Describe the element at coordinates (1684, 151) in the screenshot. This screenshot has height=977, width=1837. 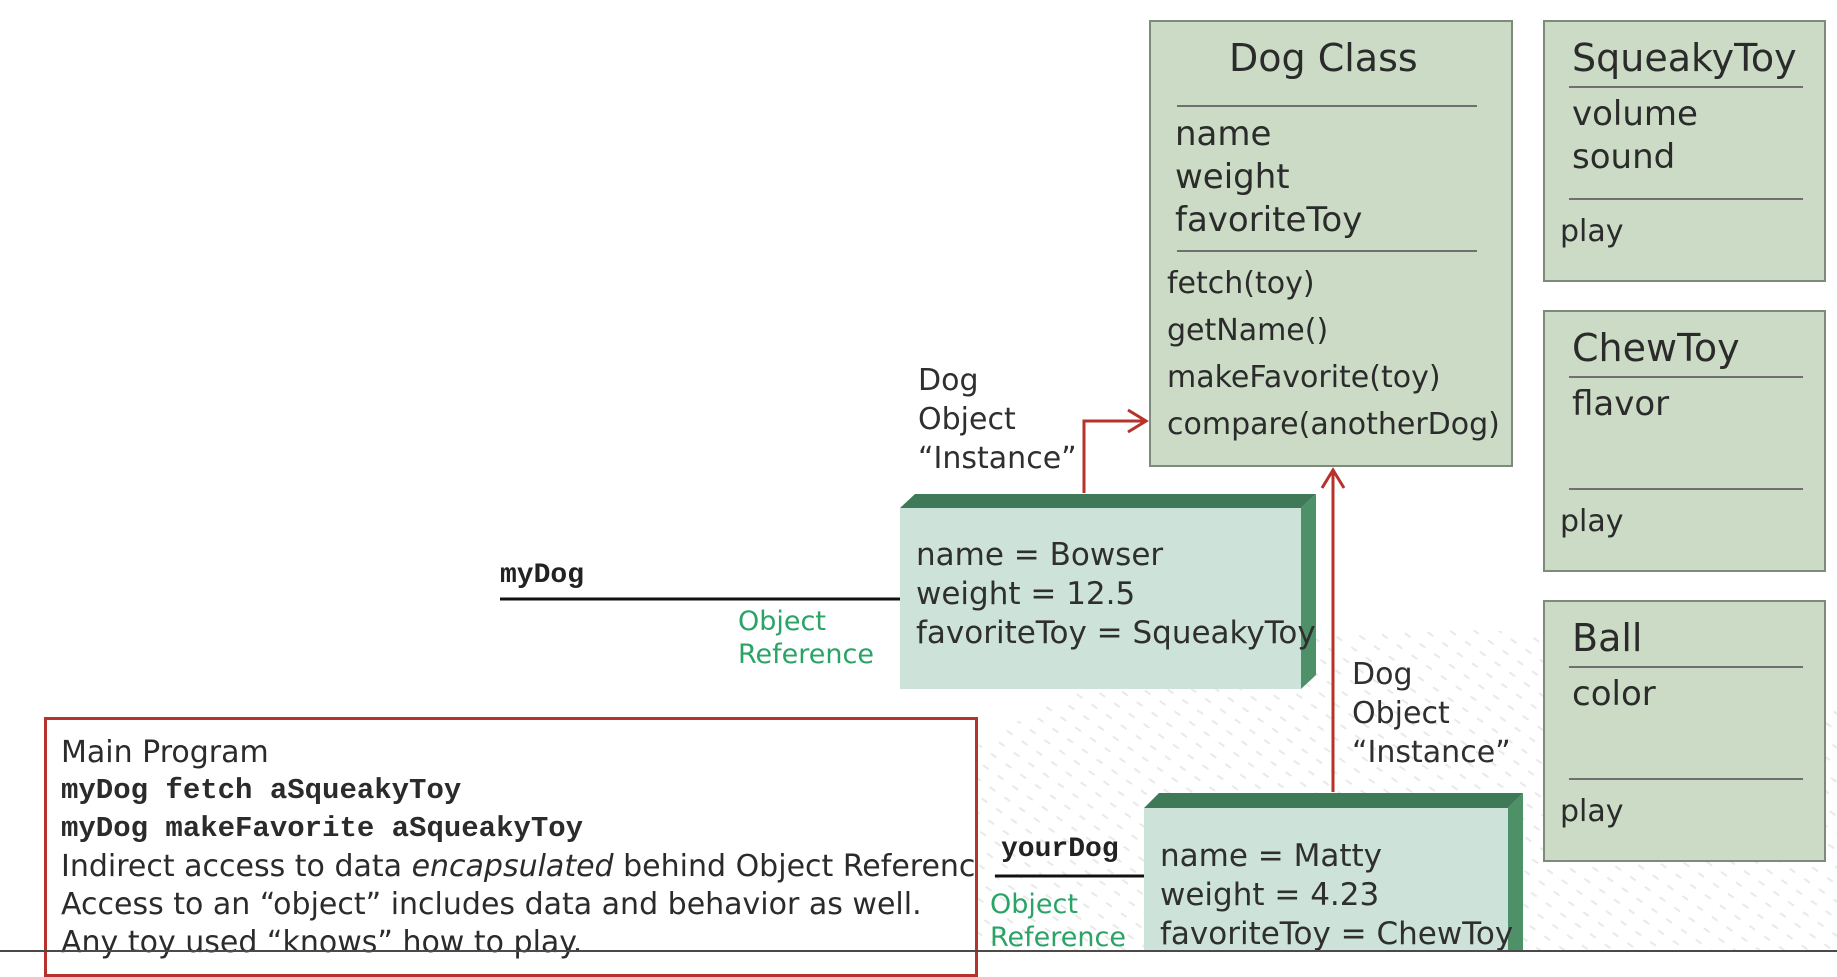
I see `squeaky-toy-class-box: SqueakyToy volume sound play` at that location.